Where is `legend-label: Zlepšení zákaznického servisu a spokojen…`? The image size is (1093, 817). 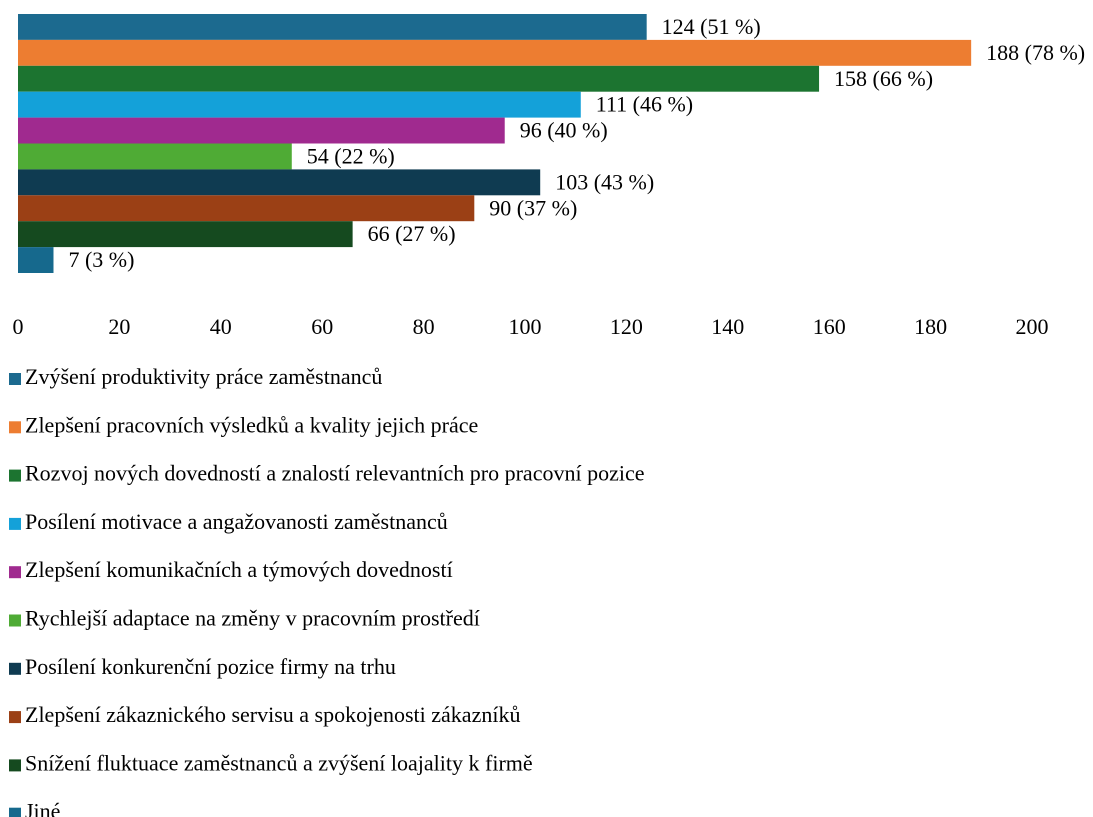 legend-label: Zlepšení zákaznického servisu a spokojen… is located at coordinates (272, 714).